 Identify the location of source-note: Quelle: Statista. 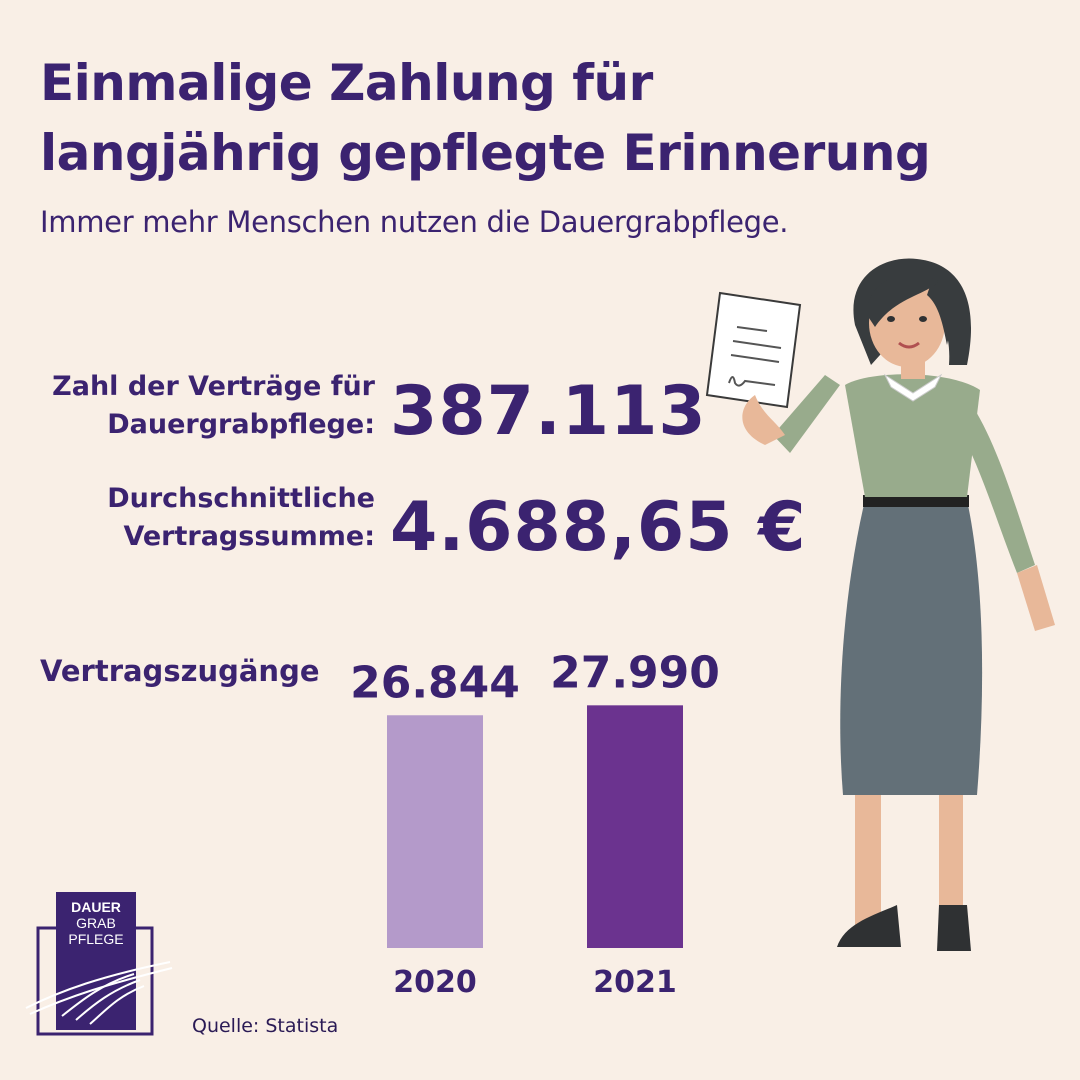
(265, 1026).